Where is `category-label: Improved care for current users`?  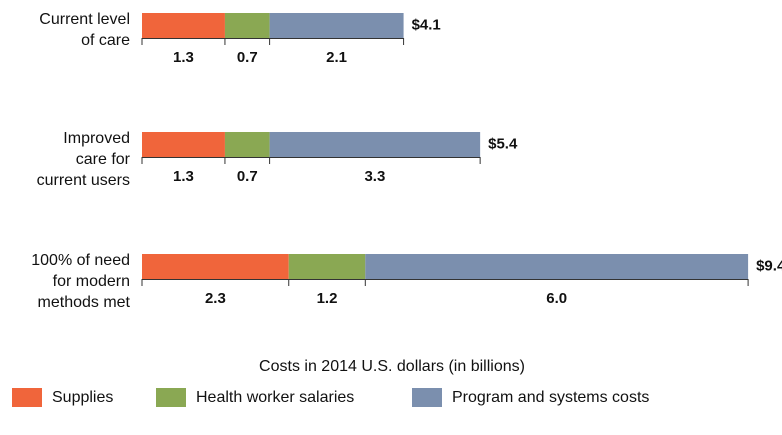 category-label: Improved care for current users is located at coordinates (83, 159).